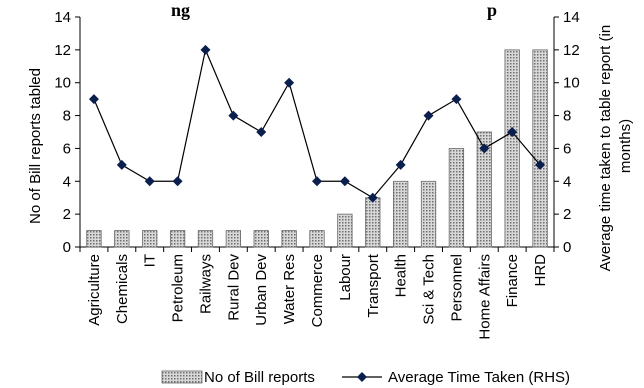  I want to click on chart-title: ng p, so click(334, 10).